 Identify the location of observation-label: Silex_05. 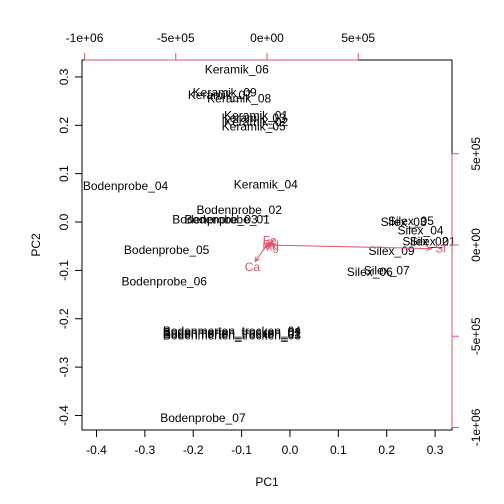
(411, 221).